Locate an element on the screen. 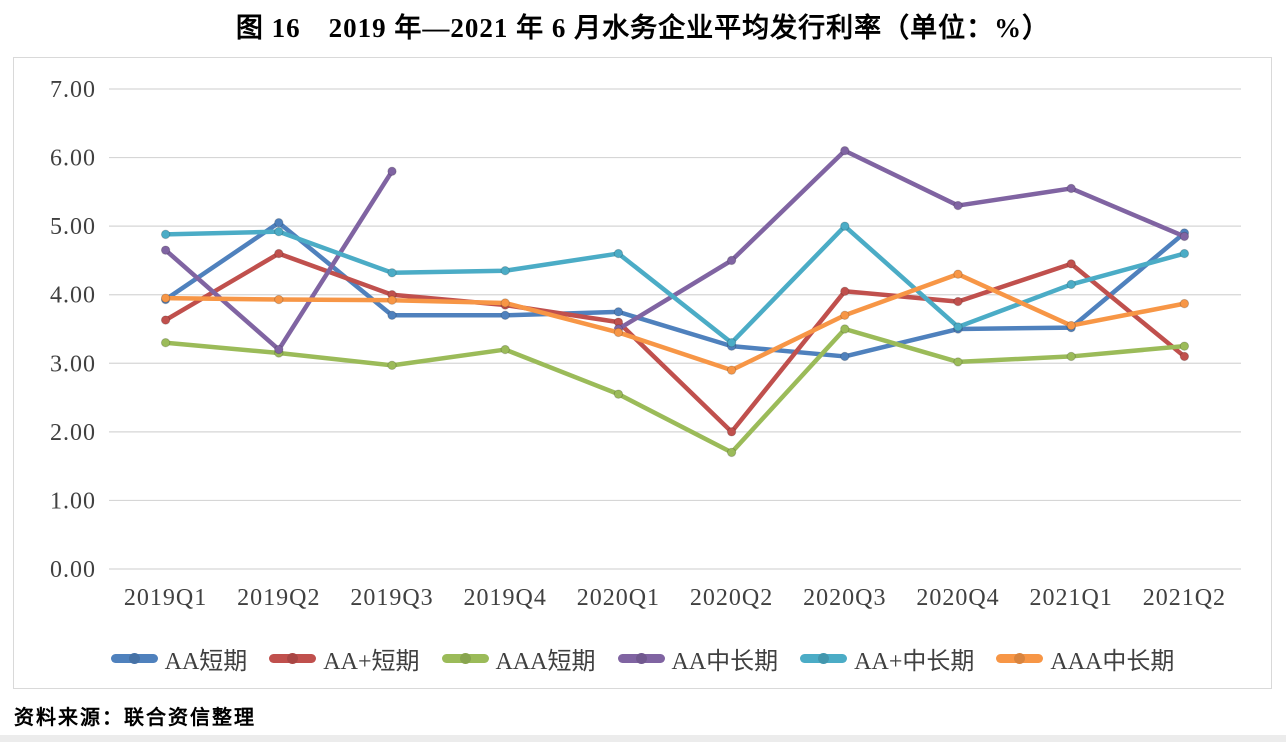 This screenshot has width=1286, height=742. page-bottom-strip is located at coordinates (643, 738).